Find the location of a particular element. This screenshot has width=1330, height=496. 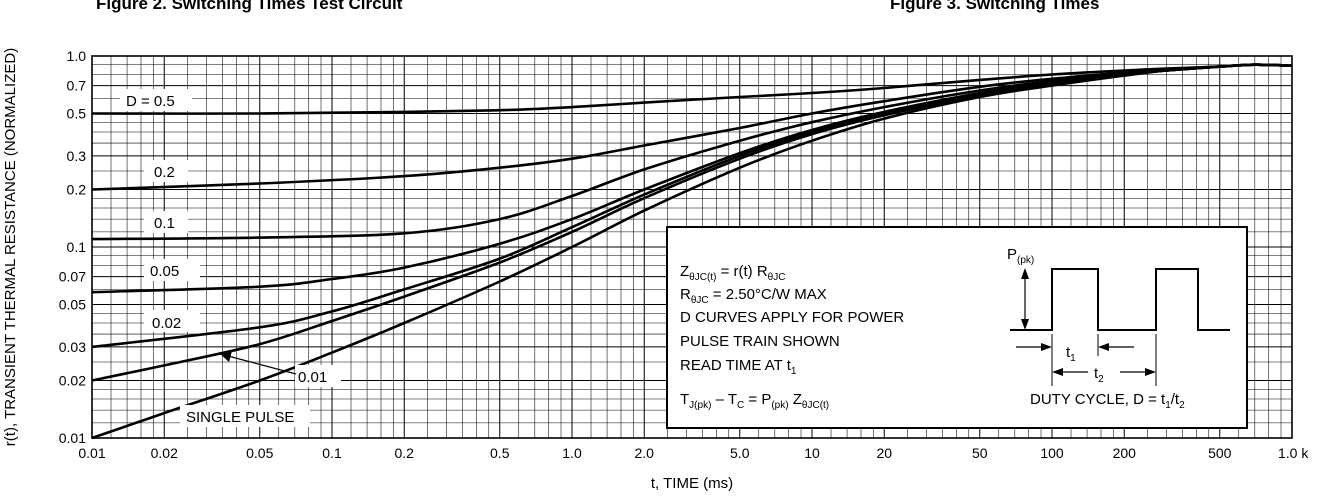

formula-line-1: ZθJC(t) = r(t) RθJC is located at coordinates (732, 273).